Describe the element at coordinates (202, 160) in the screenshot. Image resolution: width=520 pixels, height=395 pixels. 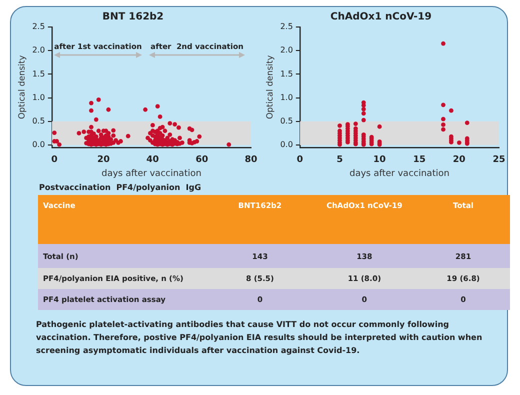
I see `x-tick-label: 60` at that location.